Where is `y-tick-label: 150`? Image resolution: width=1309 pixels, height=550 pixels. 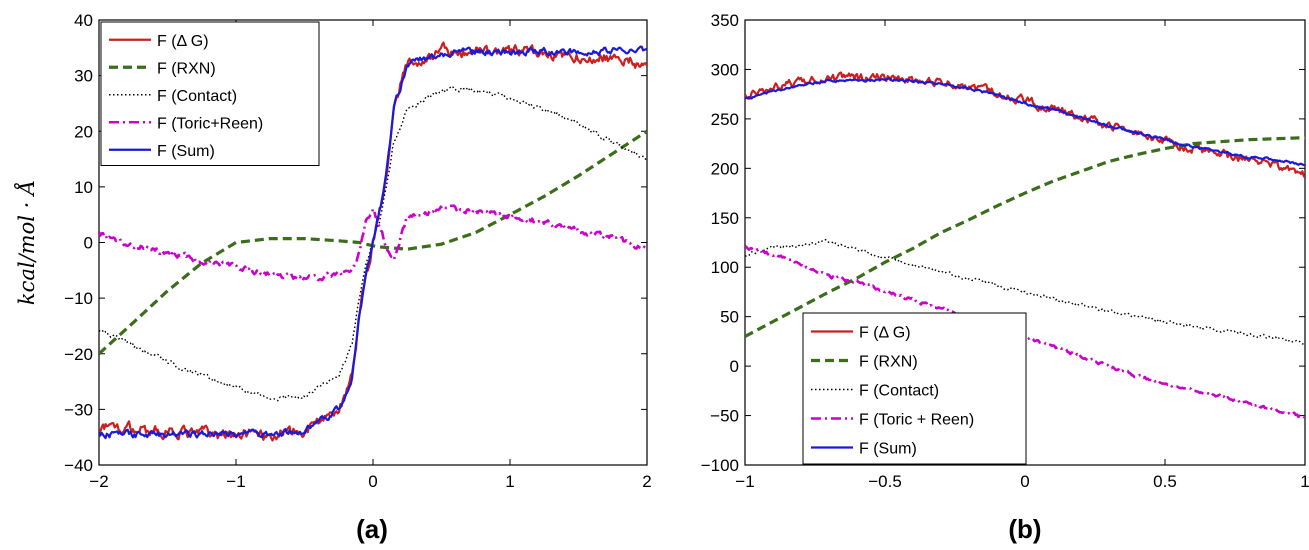
y-tick-label: 150 is located at coordinates (725, 218).